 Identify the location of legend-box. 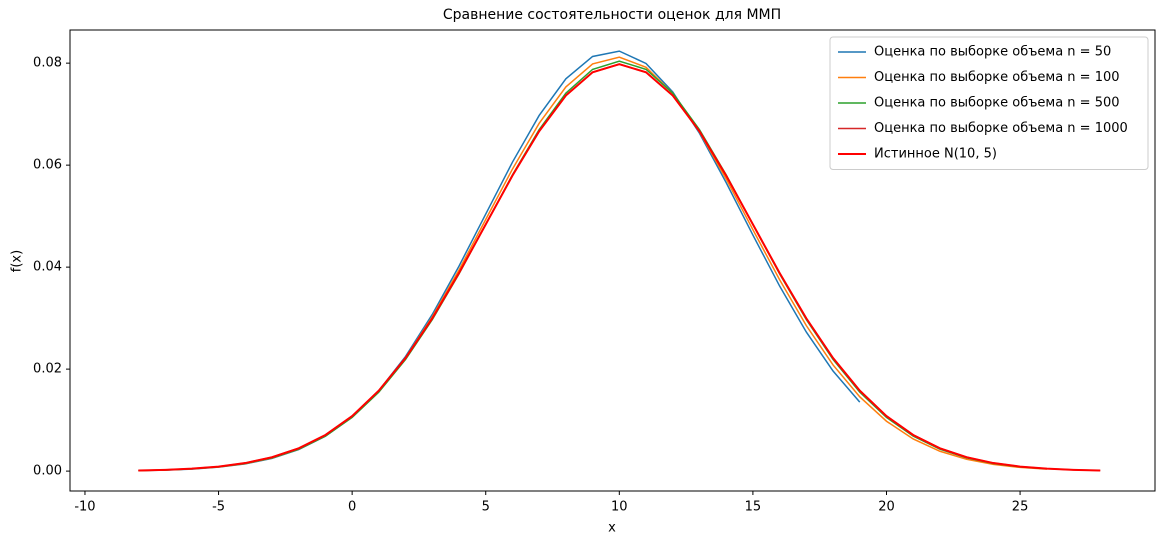
(989, 103).